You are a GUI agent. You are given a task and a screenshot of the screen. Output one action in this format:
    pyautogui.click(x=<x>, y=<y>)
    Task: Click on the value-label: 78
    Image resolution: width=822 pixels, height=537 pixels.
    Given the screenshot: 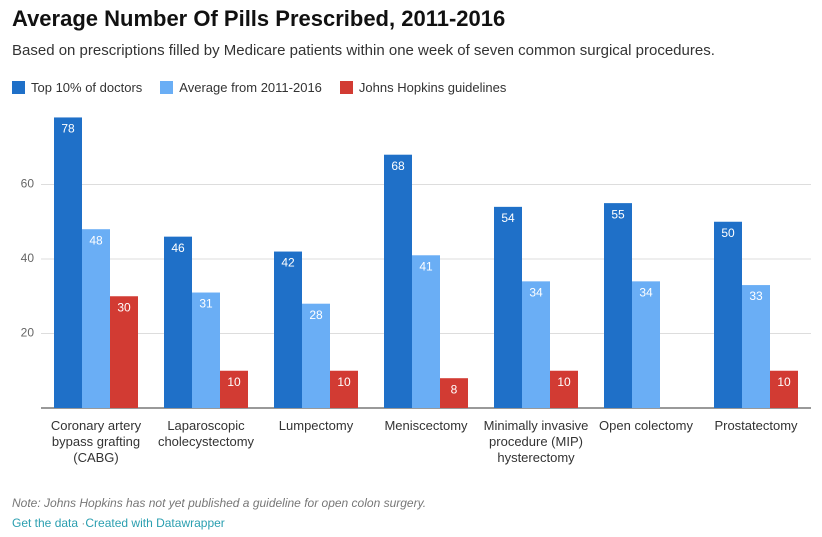 What is the action you would take?
    pyautogui.click(x=68, y=129)
    